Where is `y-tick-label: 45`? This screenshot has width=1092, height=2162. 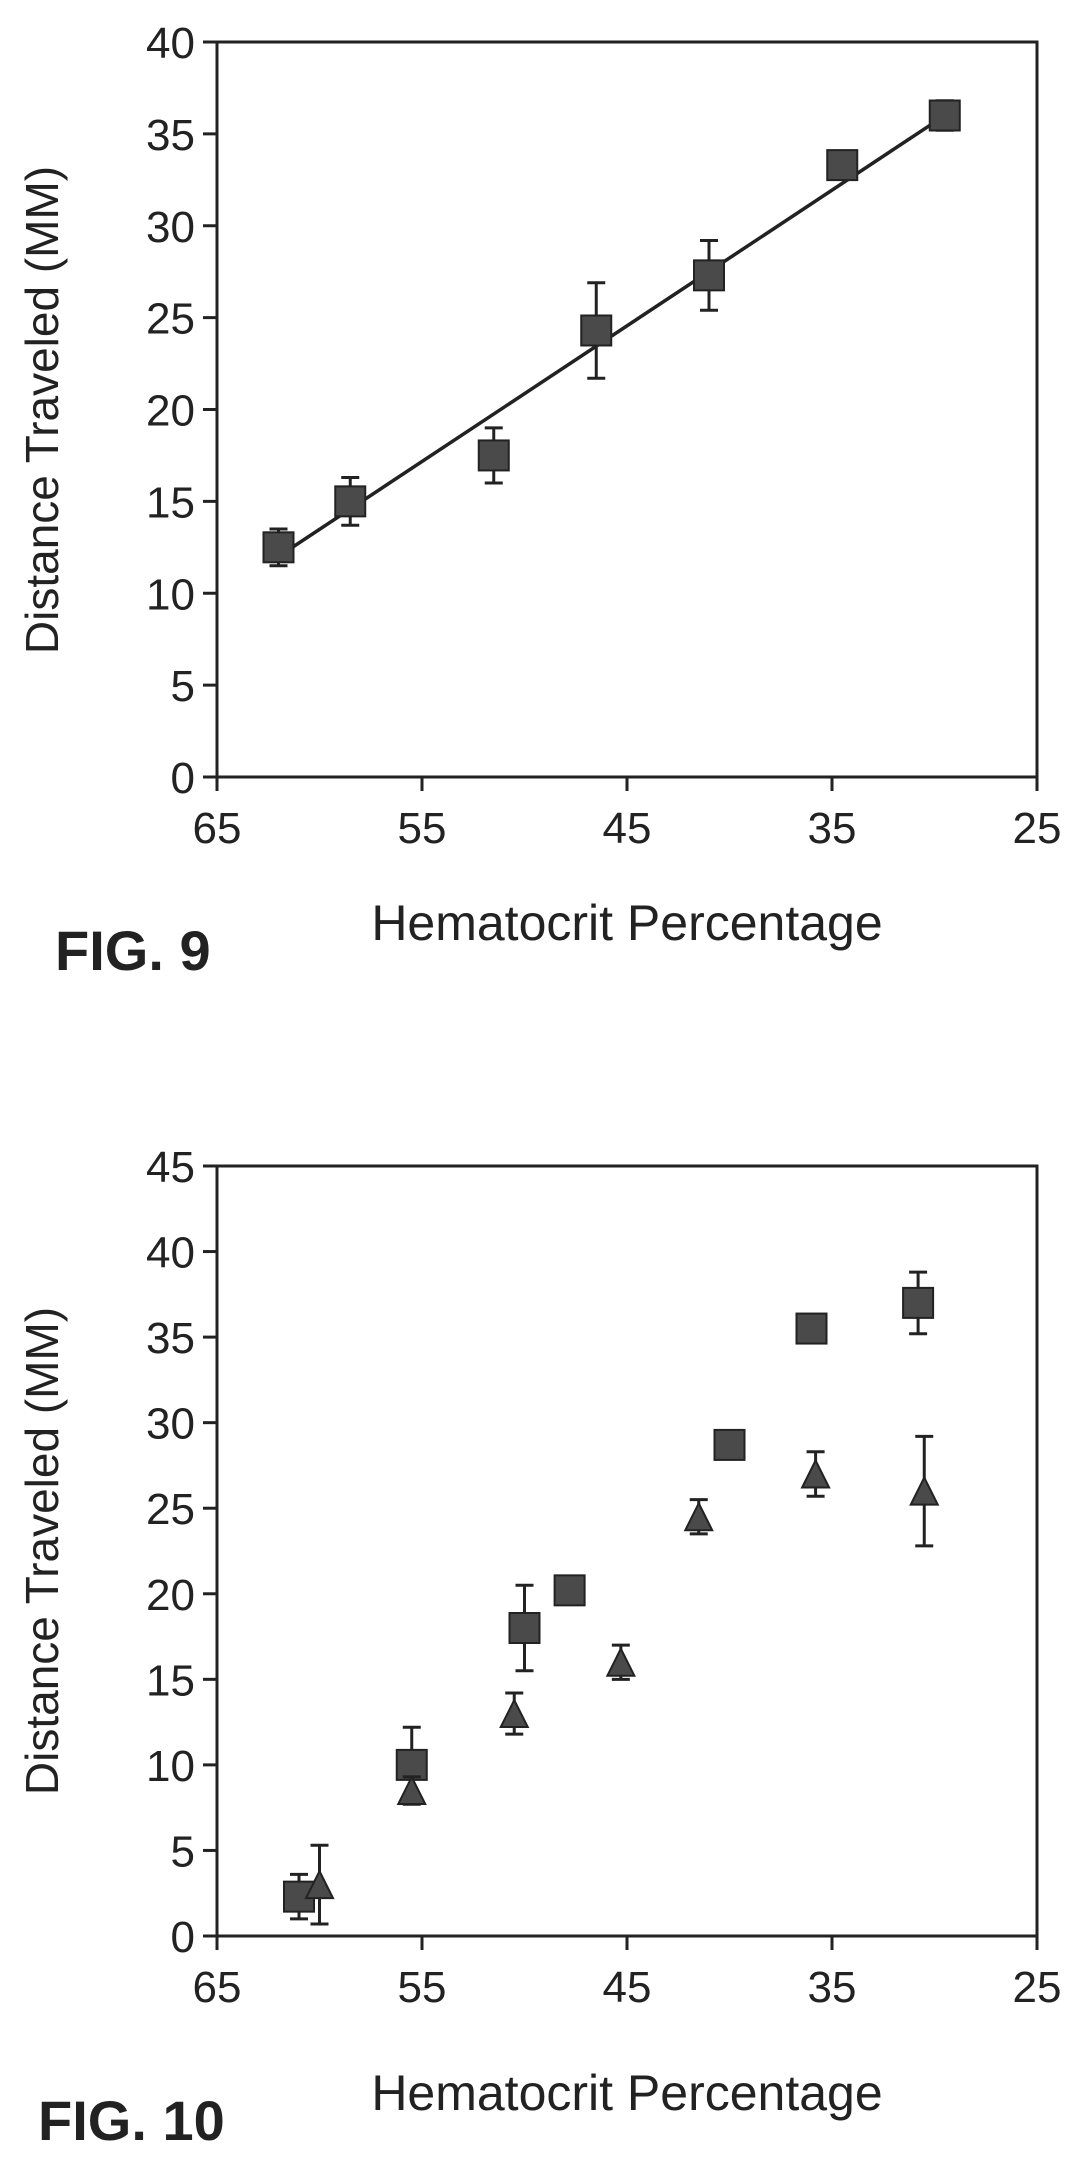 y-tick-label: 45 is located at coordinates (170, 1167).